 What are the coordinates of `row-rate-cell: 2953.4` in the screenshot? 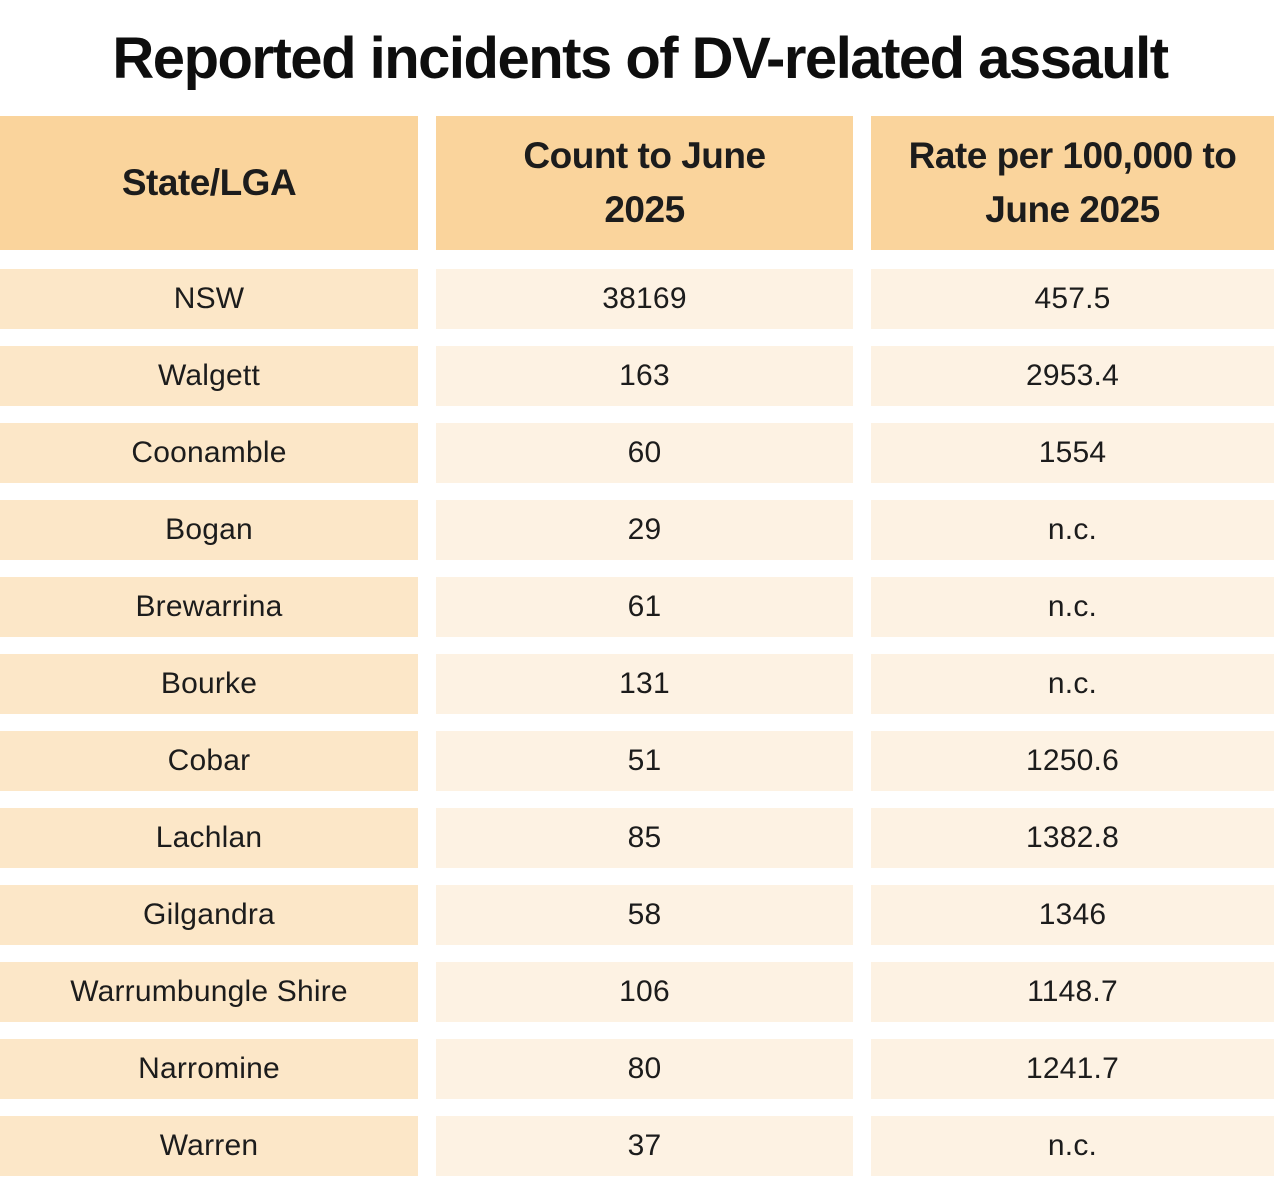 It's located at (1072, 375).